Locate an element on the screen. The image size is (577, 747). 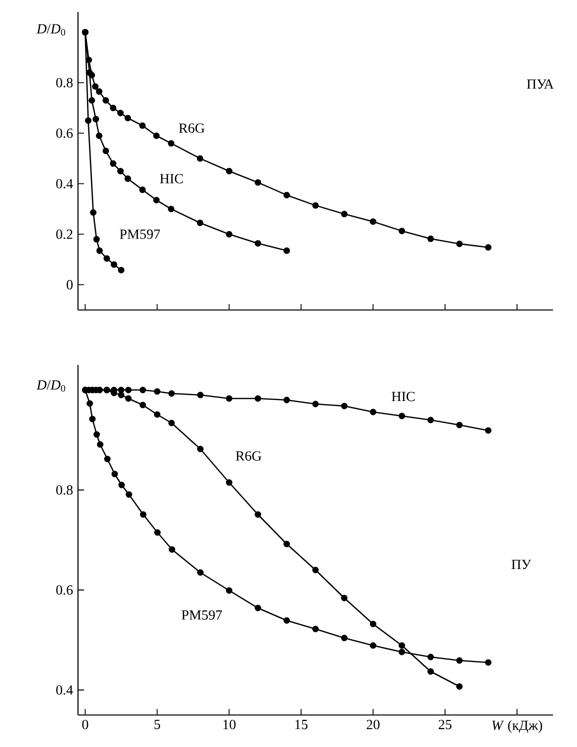
x-tick-label: 10 is located at coordinates (229, 725).